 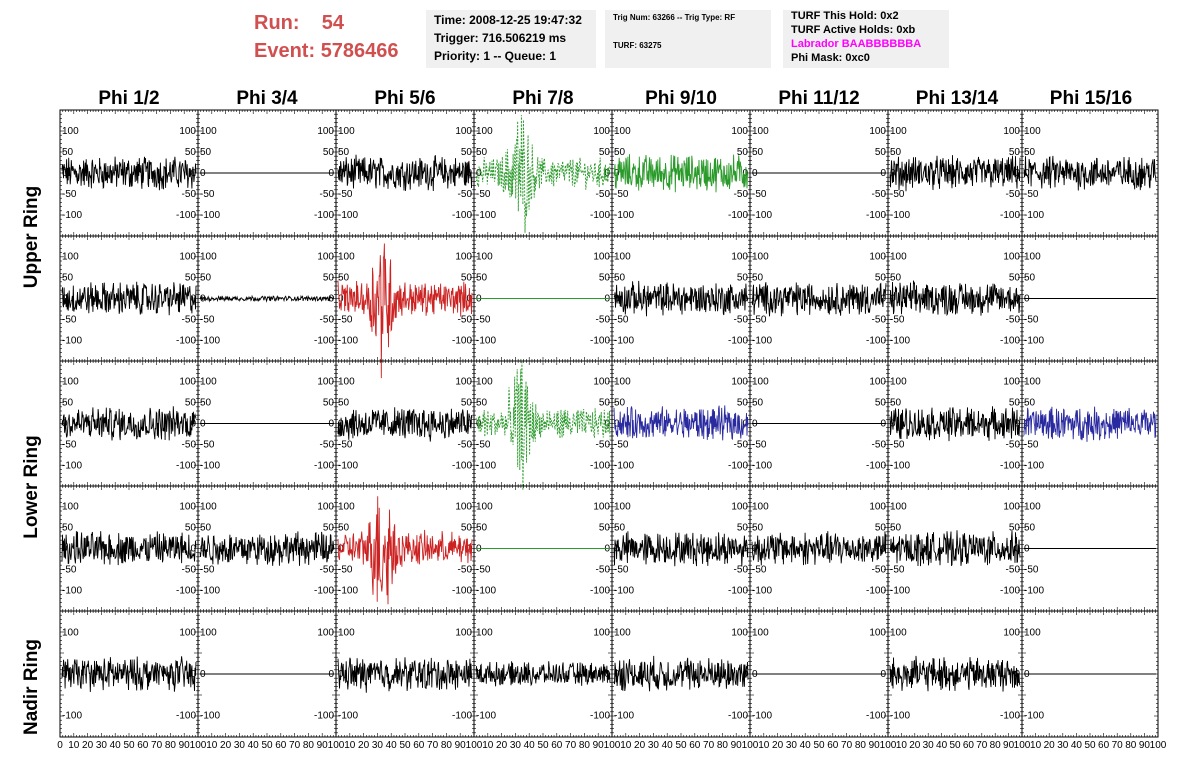 I want to click on time-text: Time: 2008-12-25 19:47:32, so click(x=508, y=20).